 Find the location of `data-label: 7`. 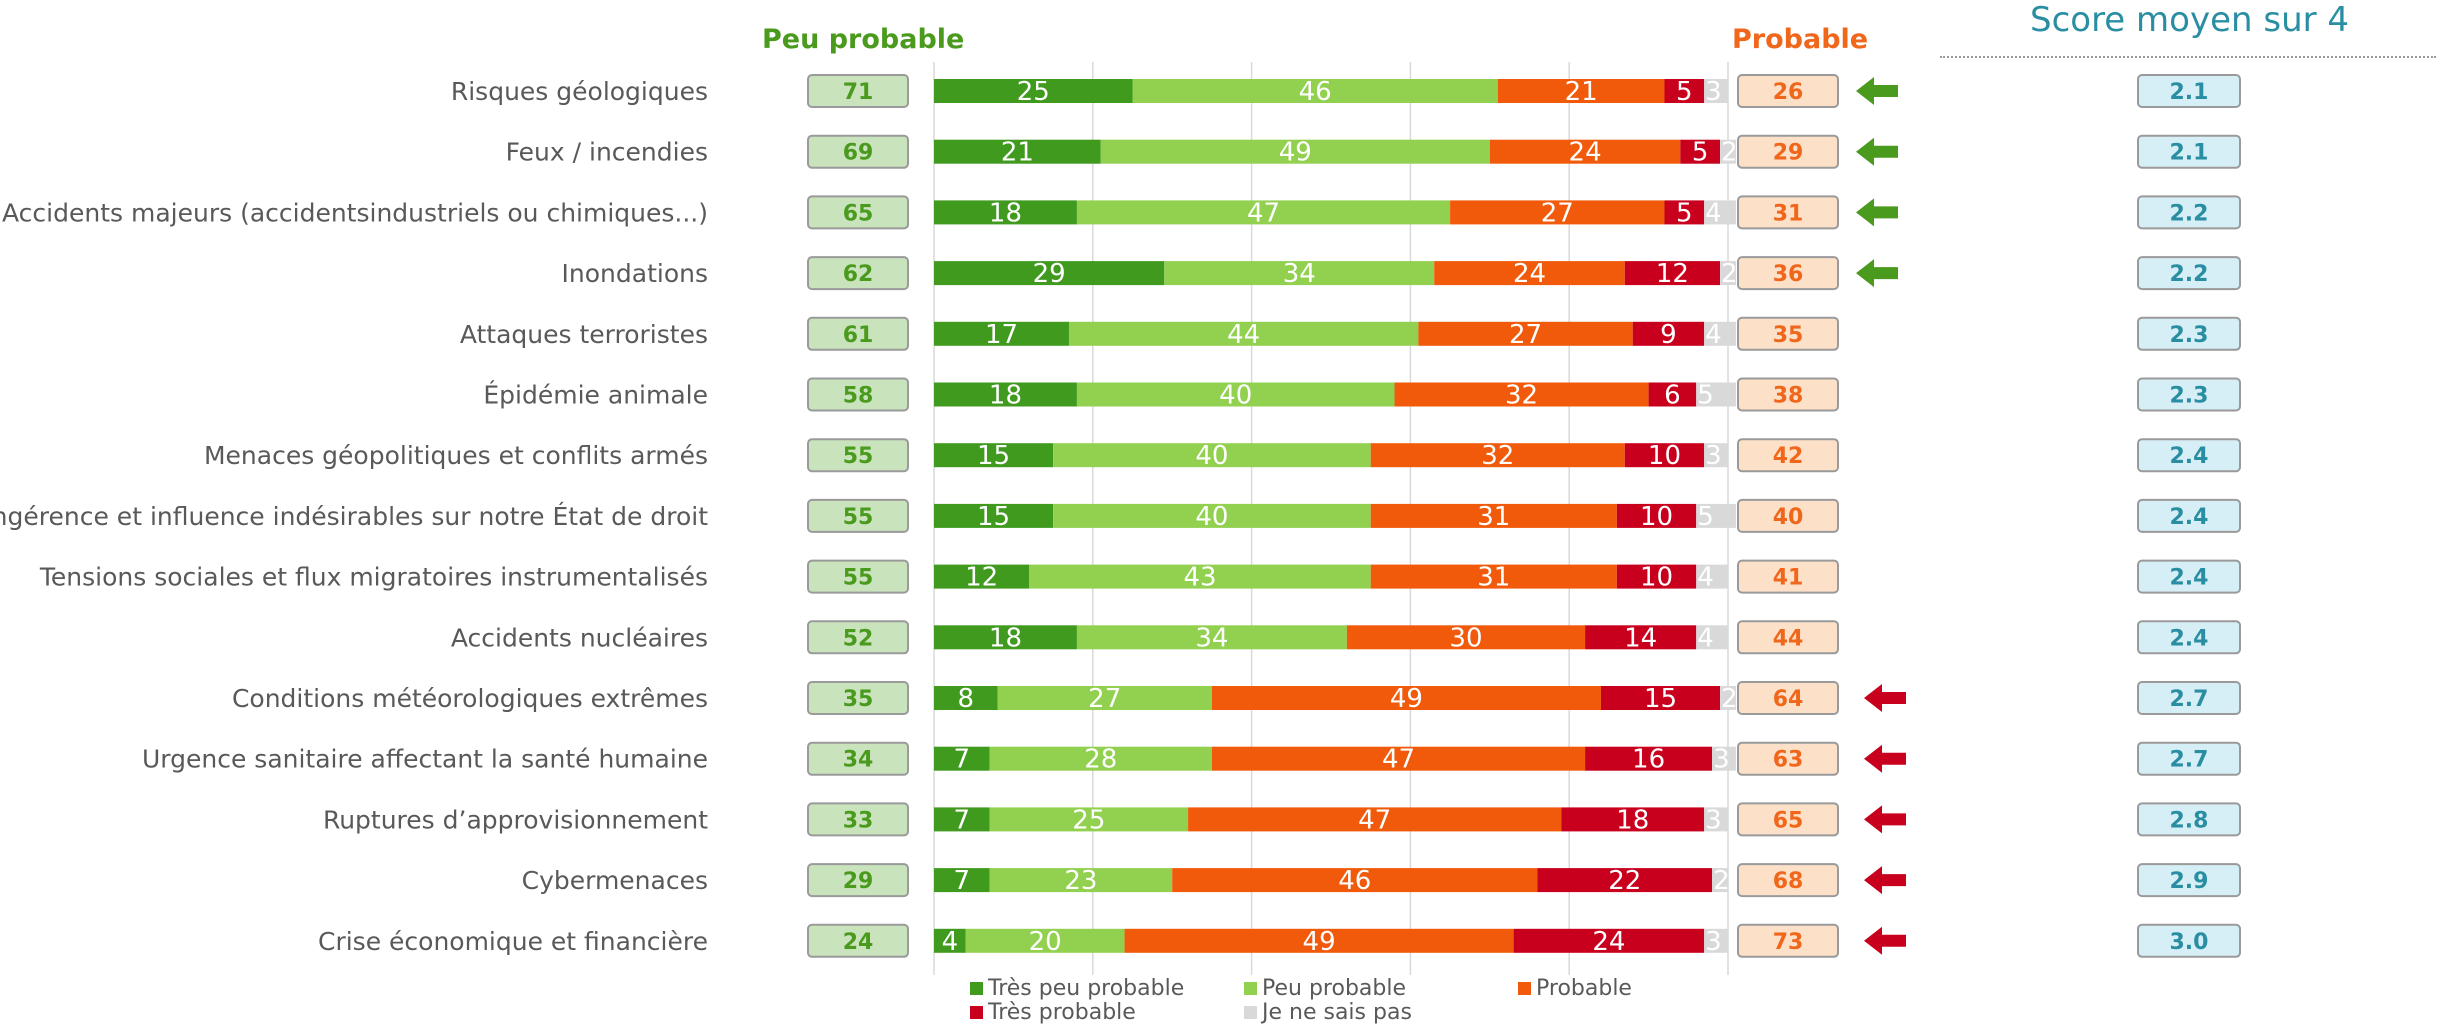

data-label: 7 is located at coordinates (962, 881).